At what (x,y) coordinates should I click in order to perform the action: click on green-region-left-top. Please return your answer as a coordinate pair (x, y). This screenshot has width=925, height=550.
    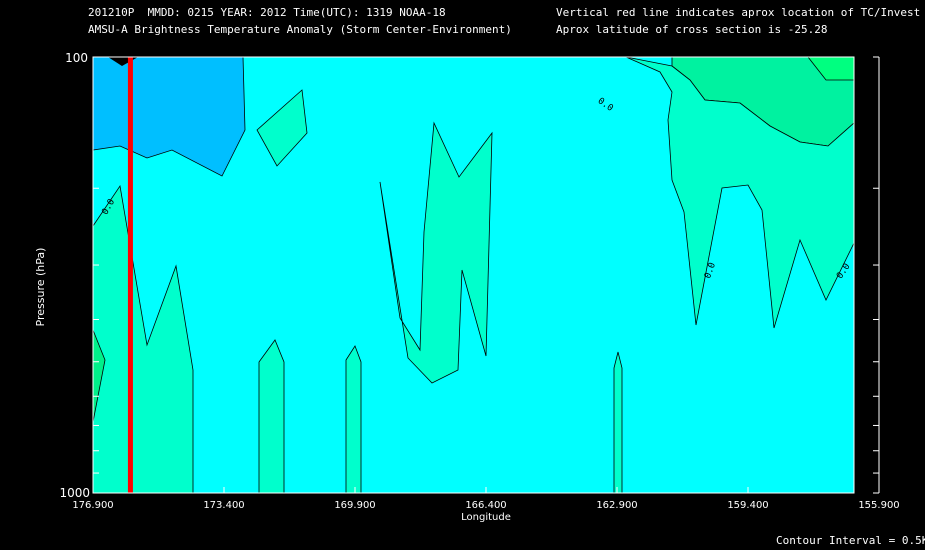
    Looking at the image, I should click on (282, 128).